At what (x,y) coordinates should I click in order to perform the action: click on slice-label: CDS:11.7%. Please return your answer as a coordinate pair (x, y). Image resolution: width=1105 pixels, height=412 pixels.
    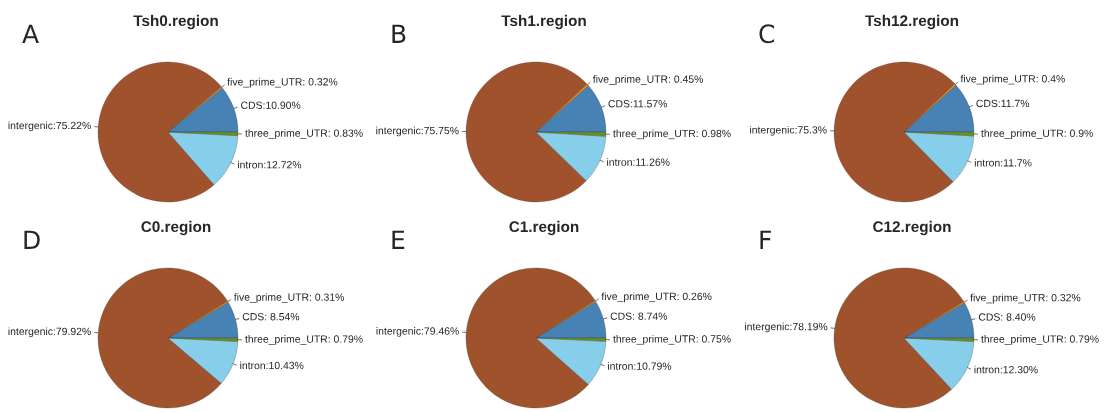
    Looking at the image, I should click on (1003, 103).